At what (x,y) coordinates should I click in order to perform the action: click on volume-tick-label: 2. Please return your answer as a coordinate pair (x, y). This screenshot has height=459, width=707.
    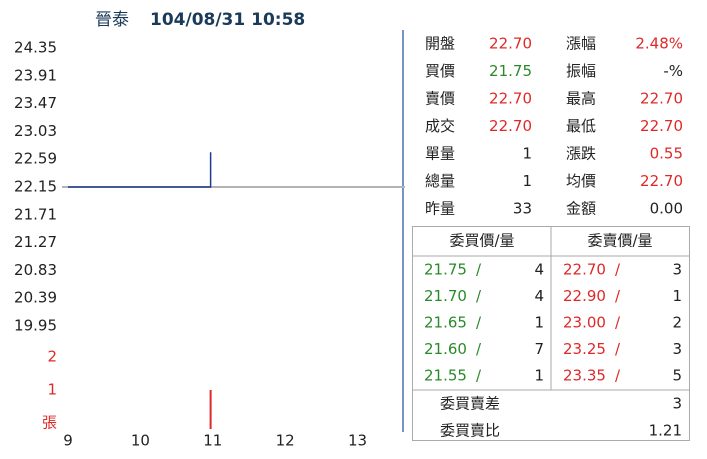
    Looking at the image, I should click on (52, 357).